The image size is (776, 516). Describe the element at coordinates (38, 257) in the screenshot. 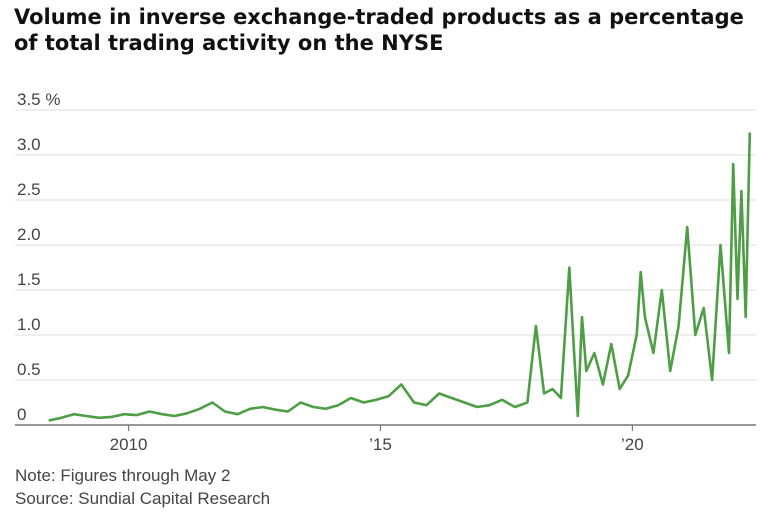

I see `y-tick-labels: 3.5 % 3.0 2.5 2.0 1.5 1.0 0.5 0` at that location.